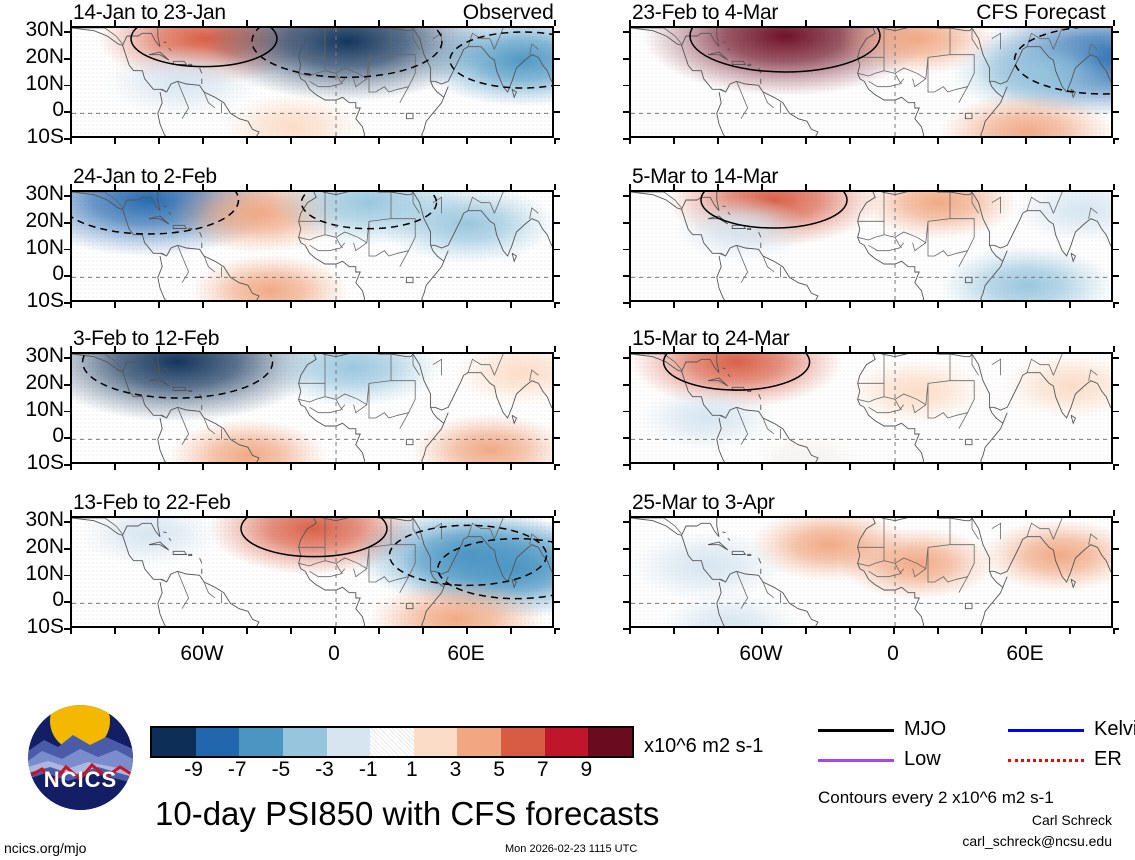 The height and width of the screenshot is (860, 1135). What do you see at coordinates (711, 338) in the screenshot?
I see `panel-title: 15-Mar to 24-Mar` at bounding box center [711, 338].